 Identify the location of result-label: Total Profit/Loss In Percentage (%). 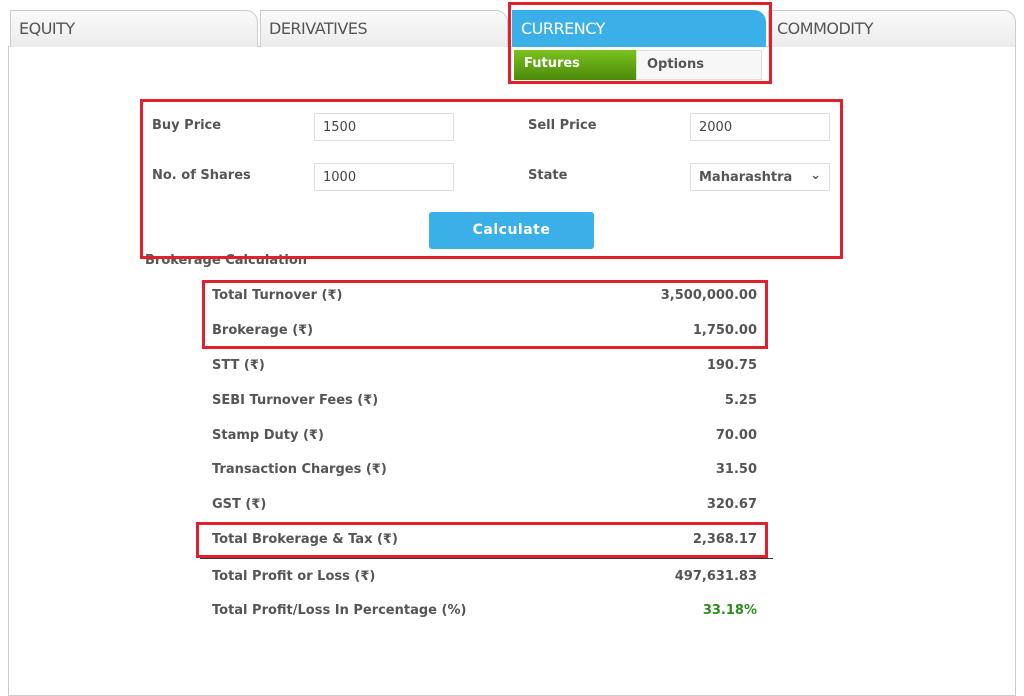
(339, 610).